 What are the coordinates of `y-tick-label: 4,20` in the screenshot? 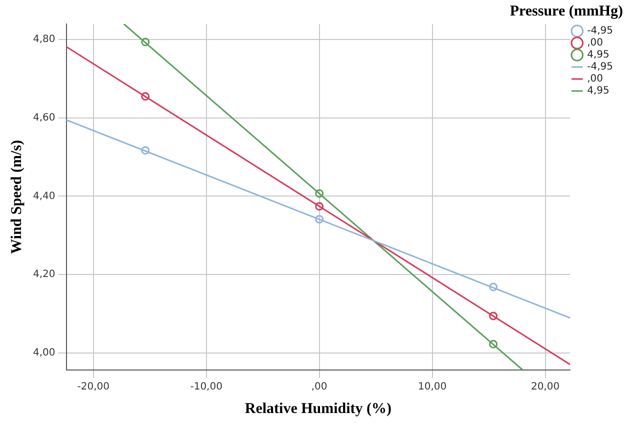 It's located at (44, 274).